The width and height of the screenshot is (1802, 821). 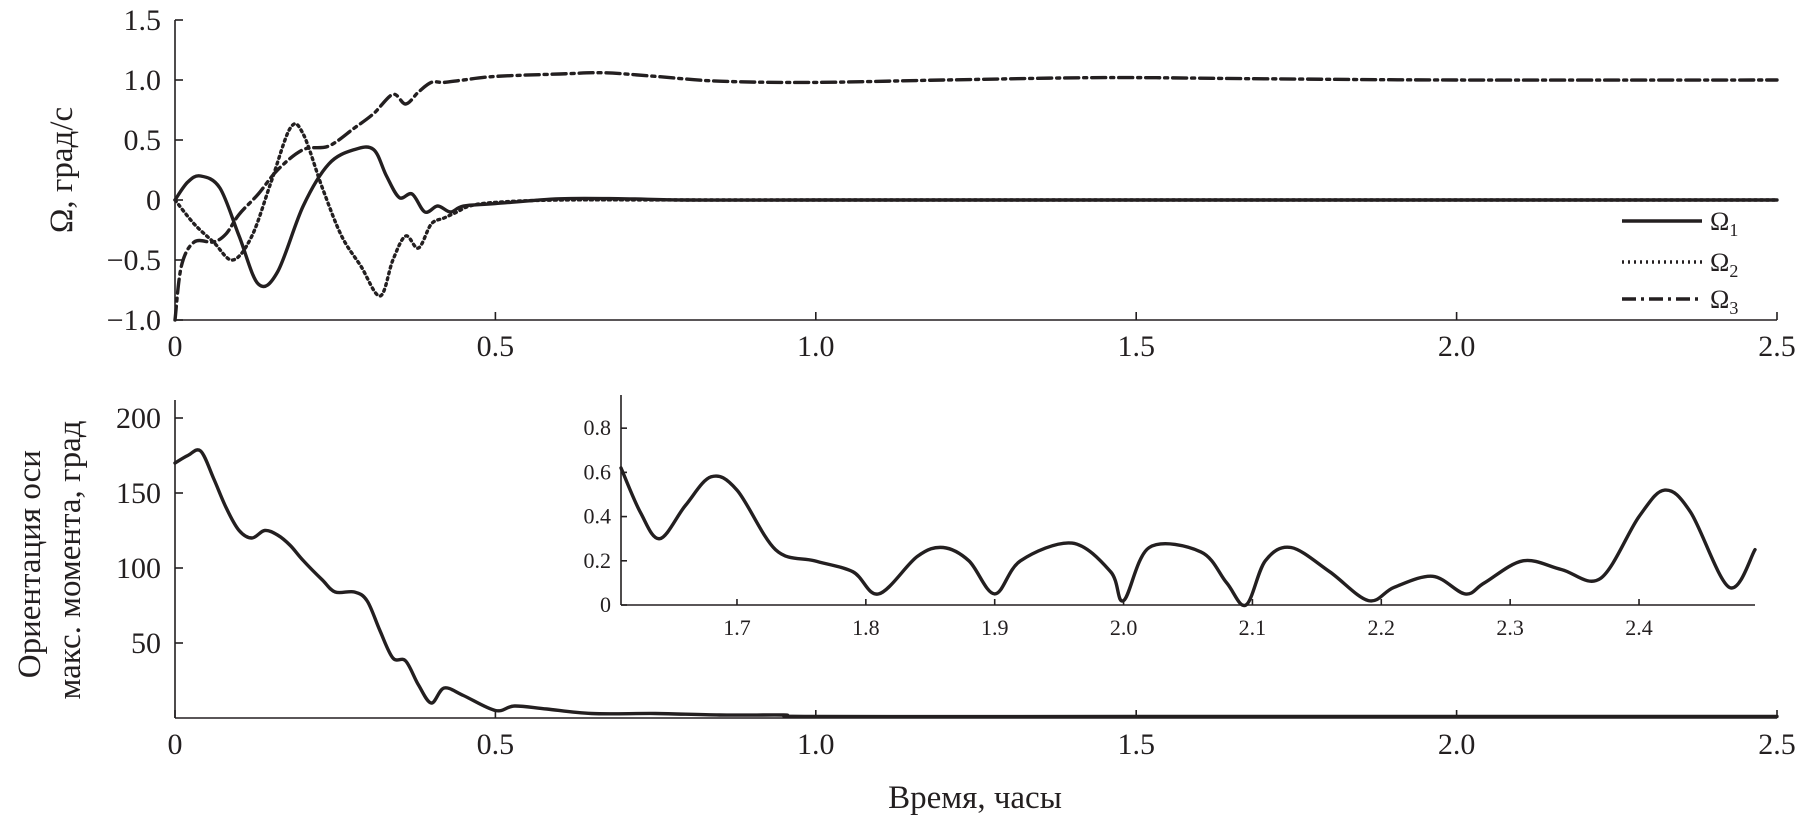 I want to click on bottom-x-tick-label: 0, so click(x=175, y=744).